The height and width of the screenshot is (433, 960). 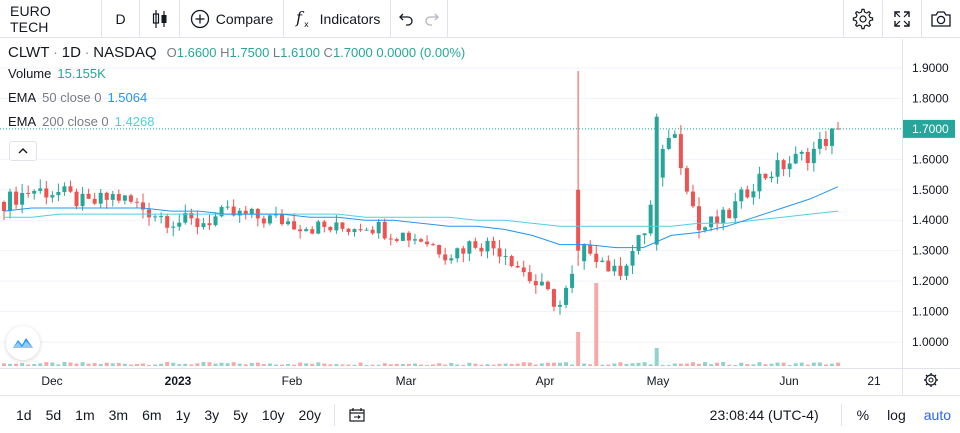 What do you see at coordinates (240, 414) in the screenshot?
I see `range-button-5y: 5y` at bounding box center [240, 414].